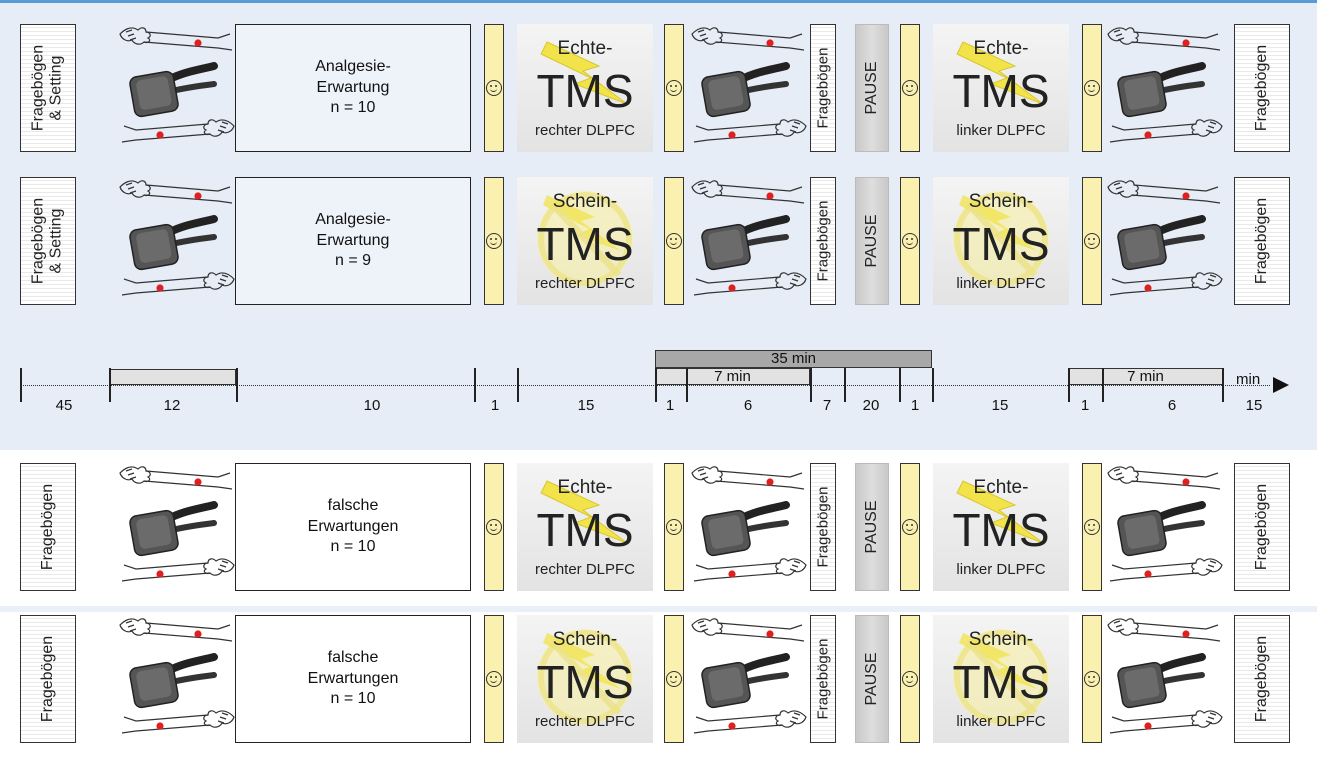 Image resolution: width=1317 pixels, height=758 pixels. What do you see at coordinates (172, 405) in the screenshot?
I see `timeline-duration-label: 12` at bounding box center [172, 405].